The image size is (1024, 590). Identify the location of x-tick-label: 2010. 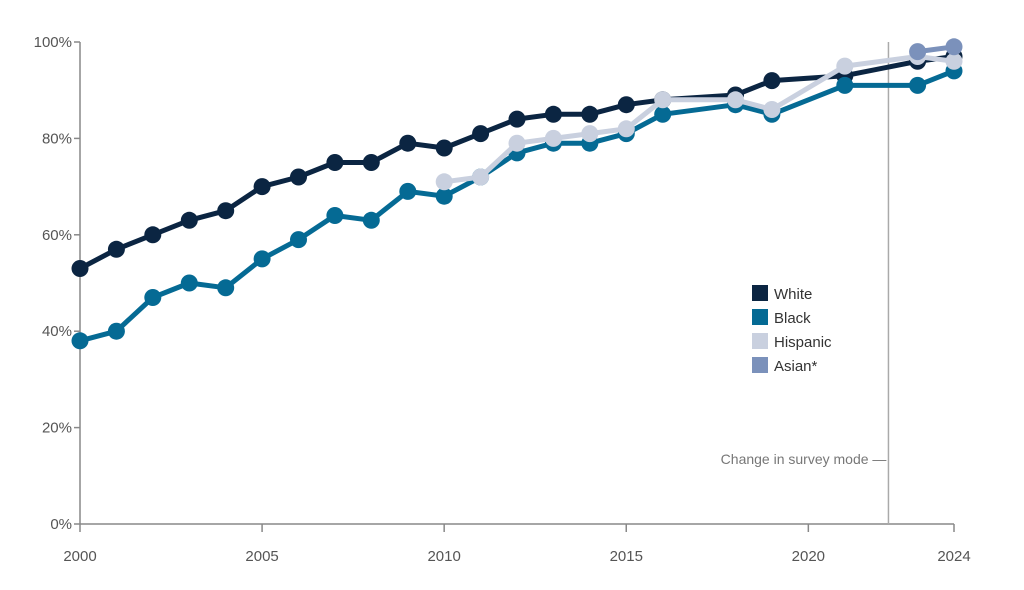
(443, 556).